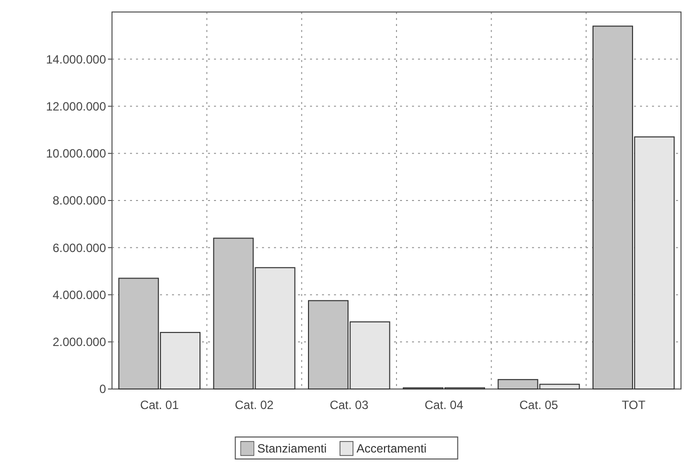  I want to click on legend-label: Stanziamenti, so click(292, 449).